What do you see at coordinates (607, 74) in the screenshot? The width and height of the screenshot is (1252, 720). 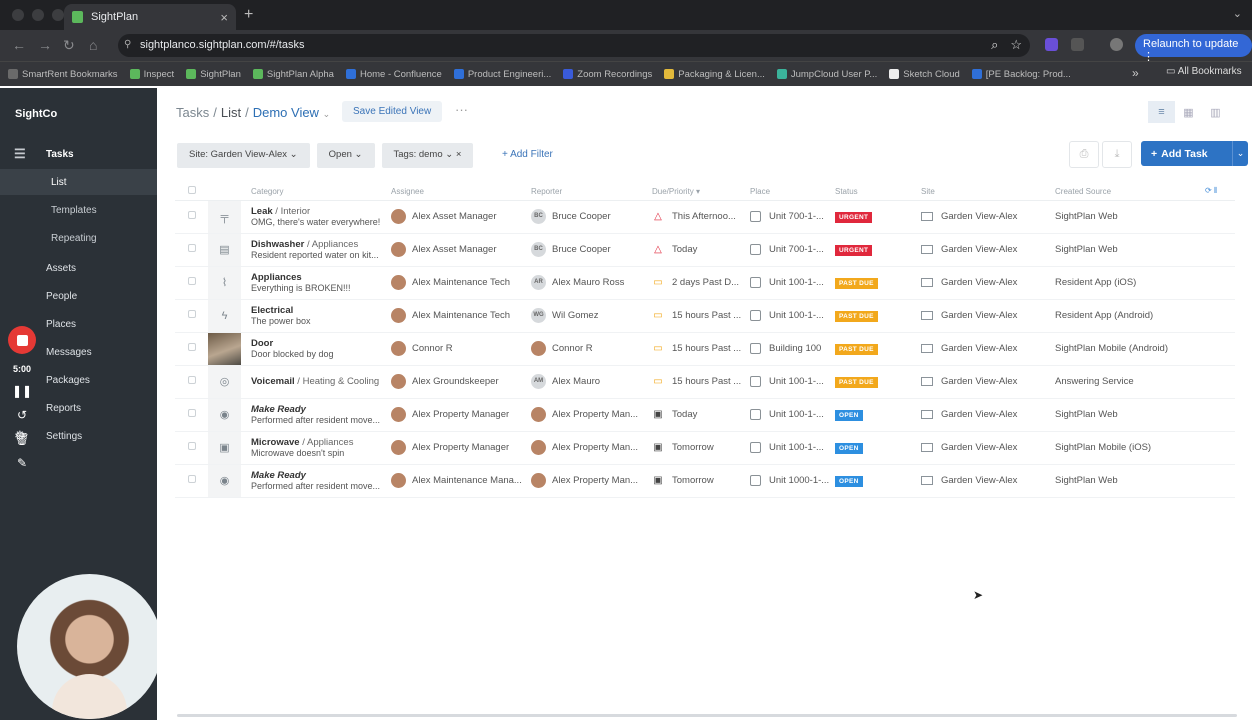 I see `bookmark-item: Zoom Recordings` at bounding box center [607, 74].